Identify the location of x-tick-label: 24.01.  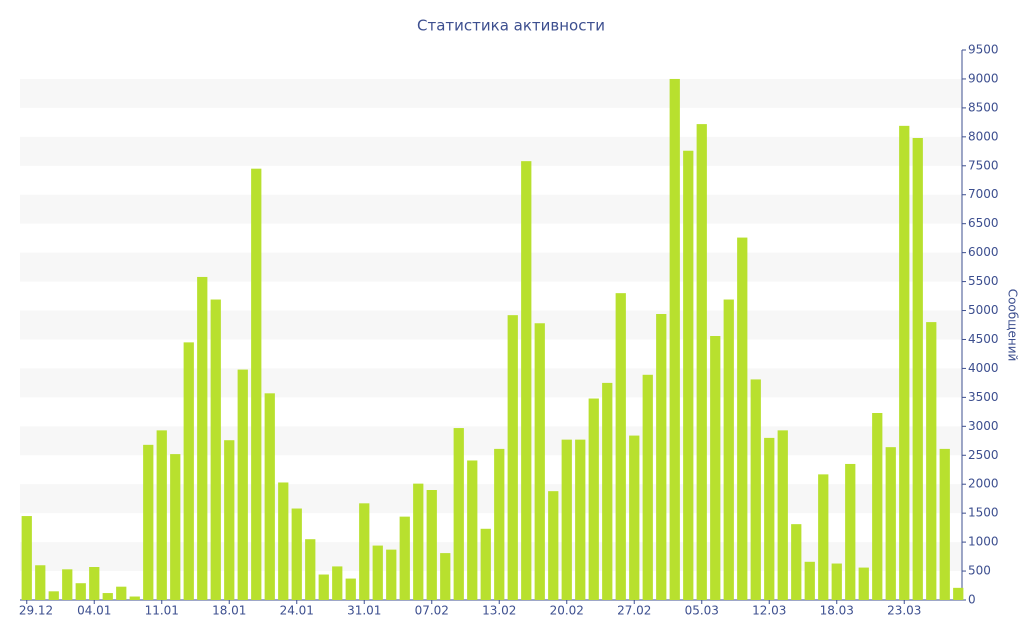
(297, 611).